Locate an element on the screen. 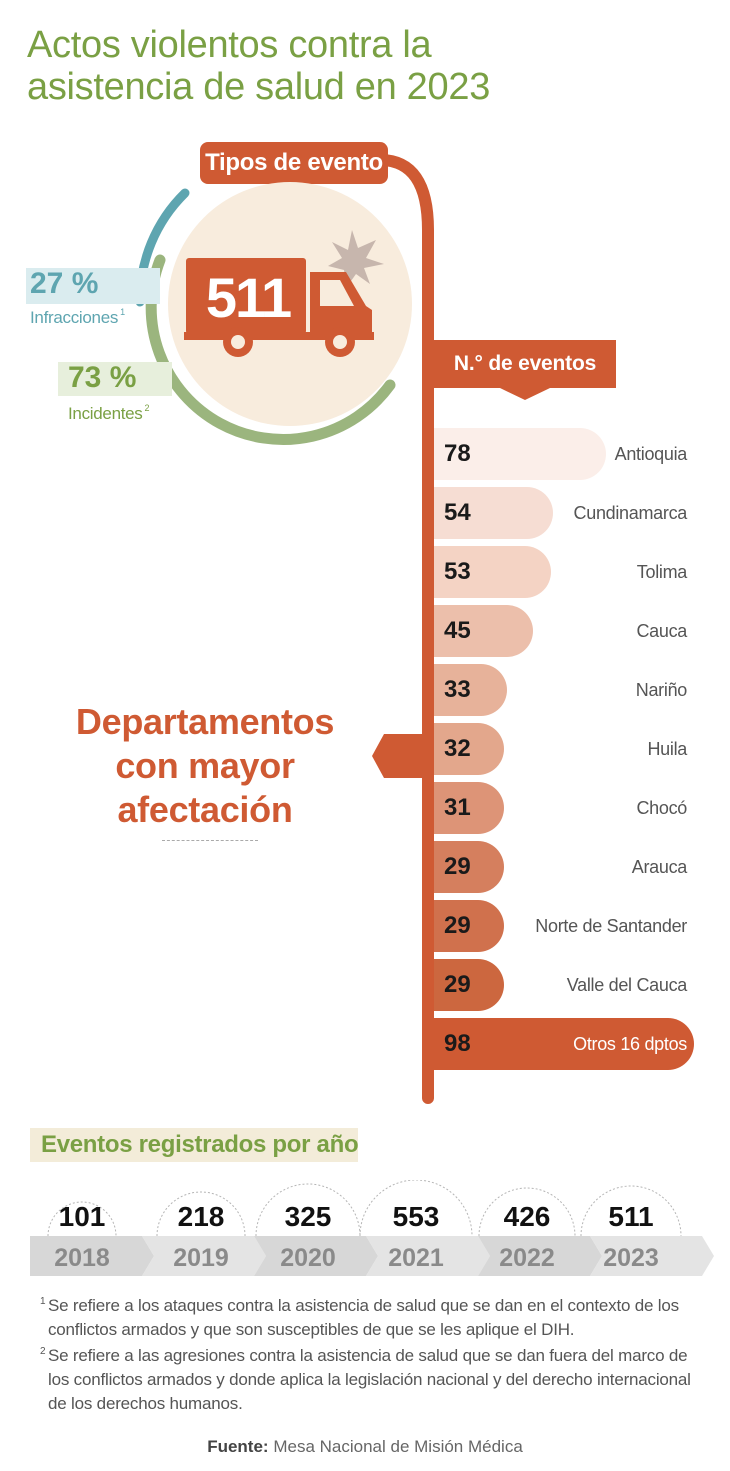 The width and height of the screenshot is (730, 1471). departments-heading: Departamentos con mayor afectación is located at coordinates (205, 766).